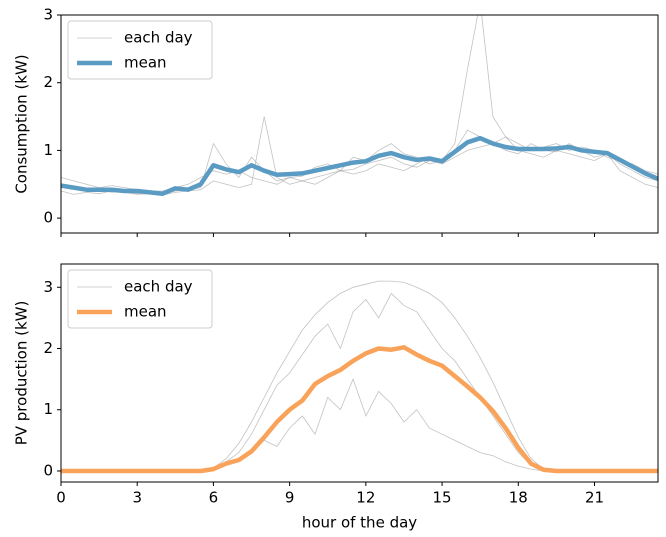 The image size is (666, 537). I want to click on x-tick-label: 15, so click(442, 498).